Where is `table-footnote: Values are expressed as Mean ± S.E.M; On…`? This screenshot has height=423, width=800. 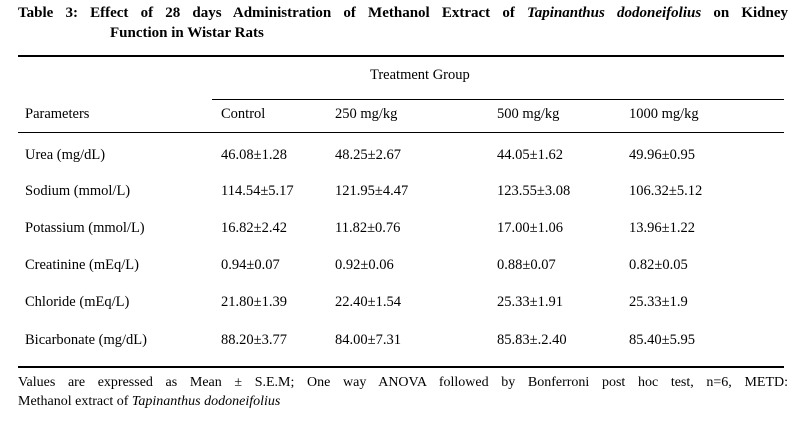 table-footnote: Values are expressed as Mean ± S.E.M; On… is located at coordinates (403, 392).